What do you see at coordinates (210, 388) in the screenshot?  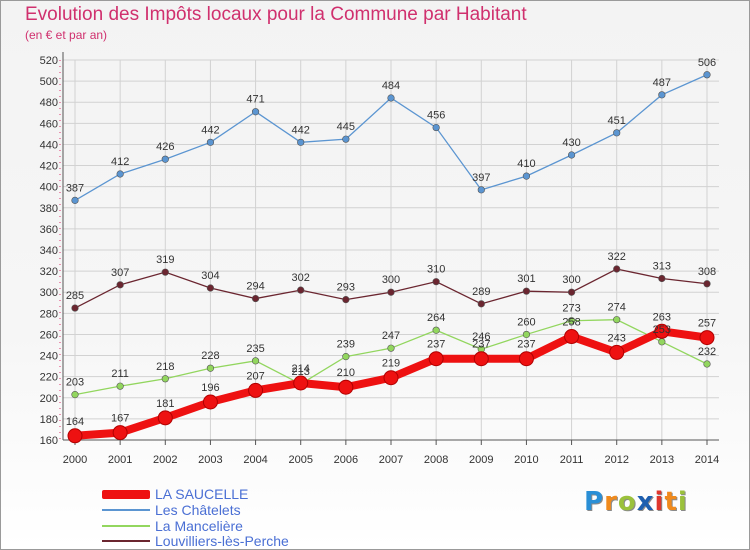 I see `data-label-la-saucelle: 196` at bounding box center [210, 388].